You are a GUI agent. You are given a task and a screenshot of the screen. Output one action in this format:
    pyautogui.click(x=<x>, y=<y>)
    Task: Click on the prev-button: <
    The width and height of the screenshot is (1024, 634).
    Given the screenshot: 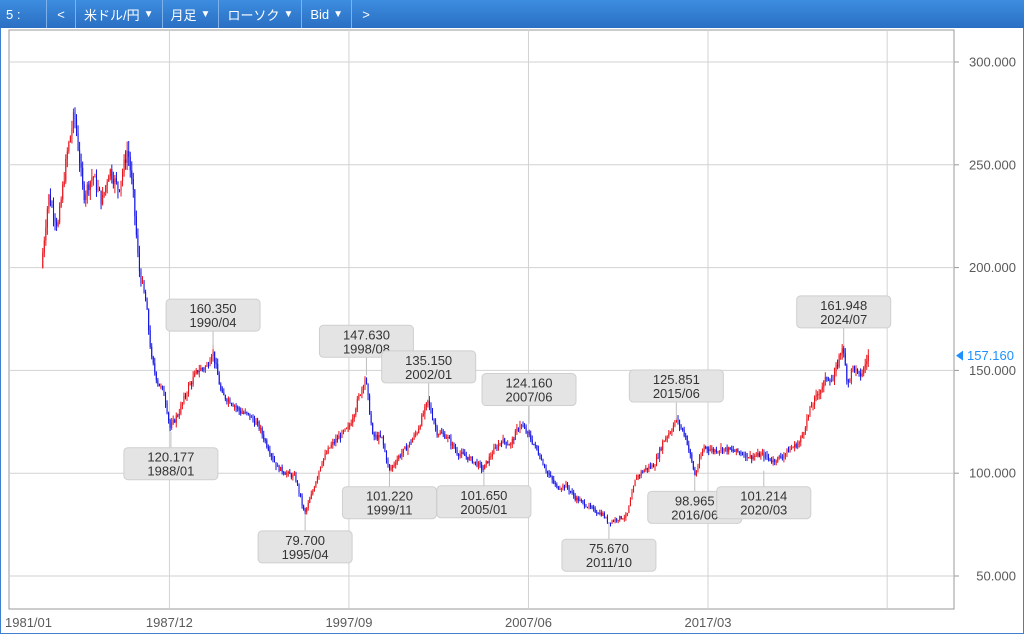 What is the action you would take?
    pyautogui.click(x=61, y=14)
    